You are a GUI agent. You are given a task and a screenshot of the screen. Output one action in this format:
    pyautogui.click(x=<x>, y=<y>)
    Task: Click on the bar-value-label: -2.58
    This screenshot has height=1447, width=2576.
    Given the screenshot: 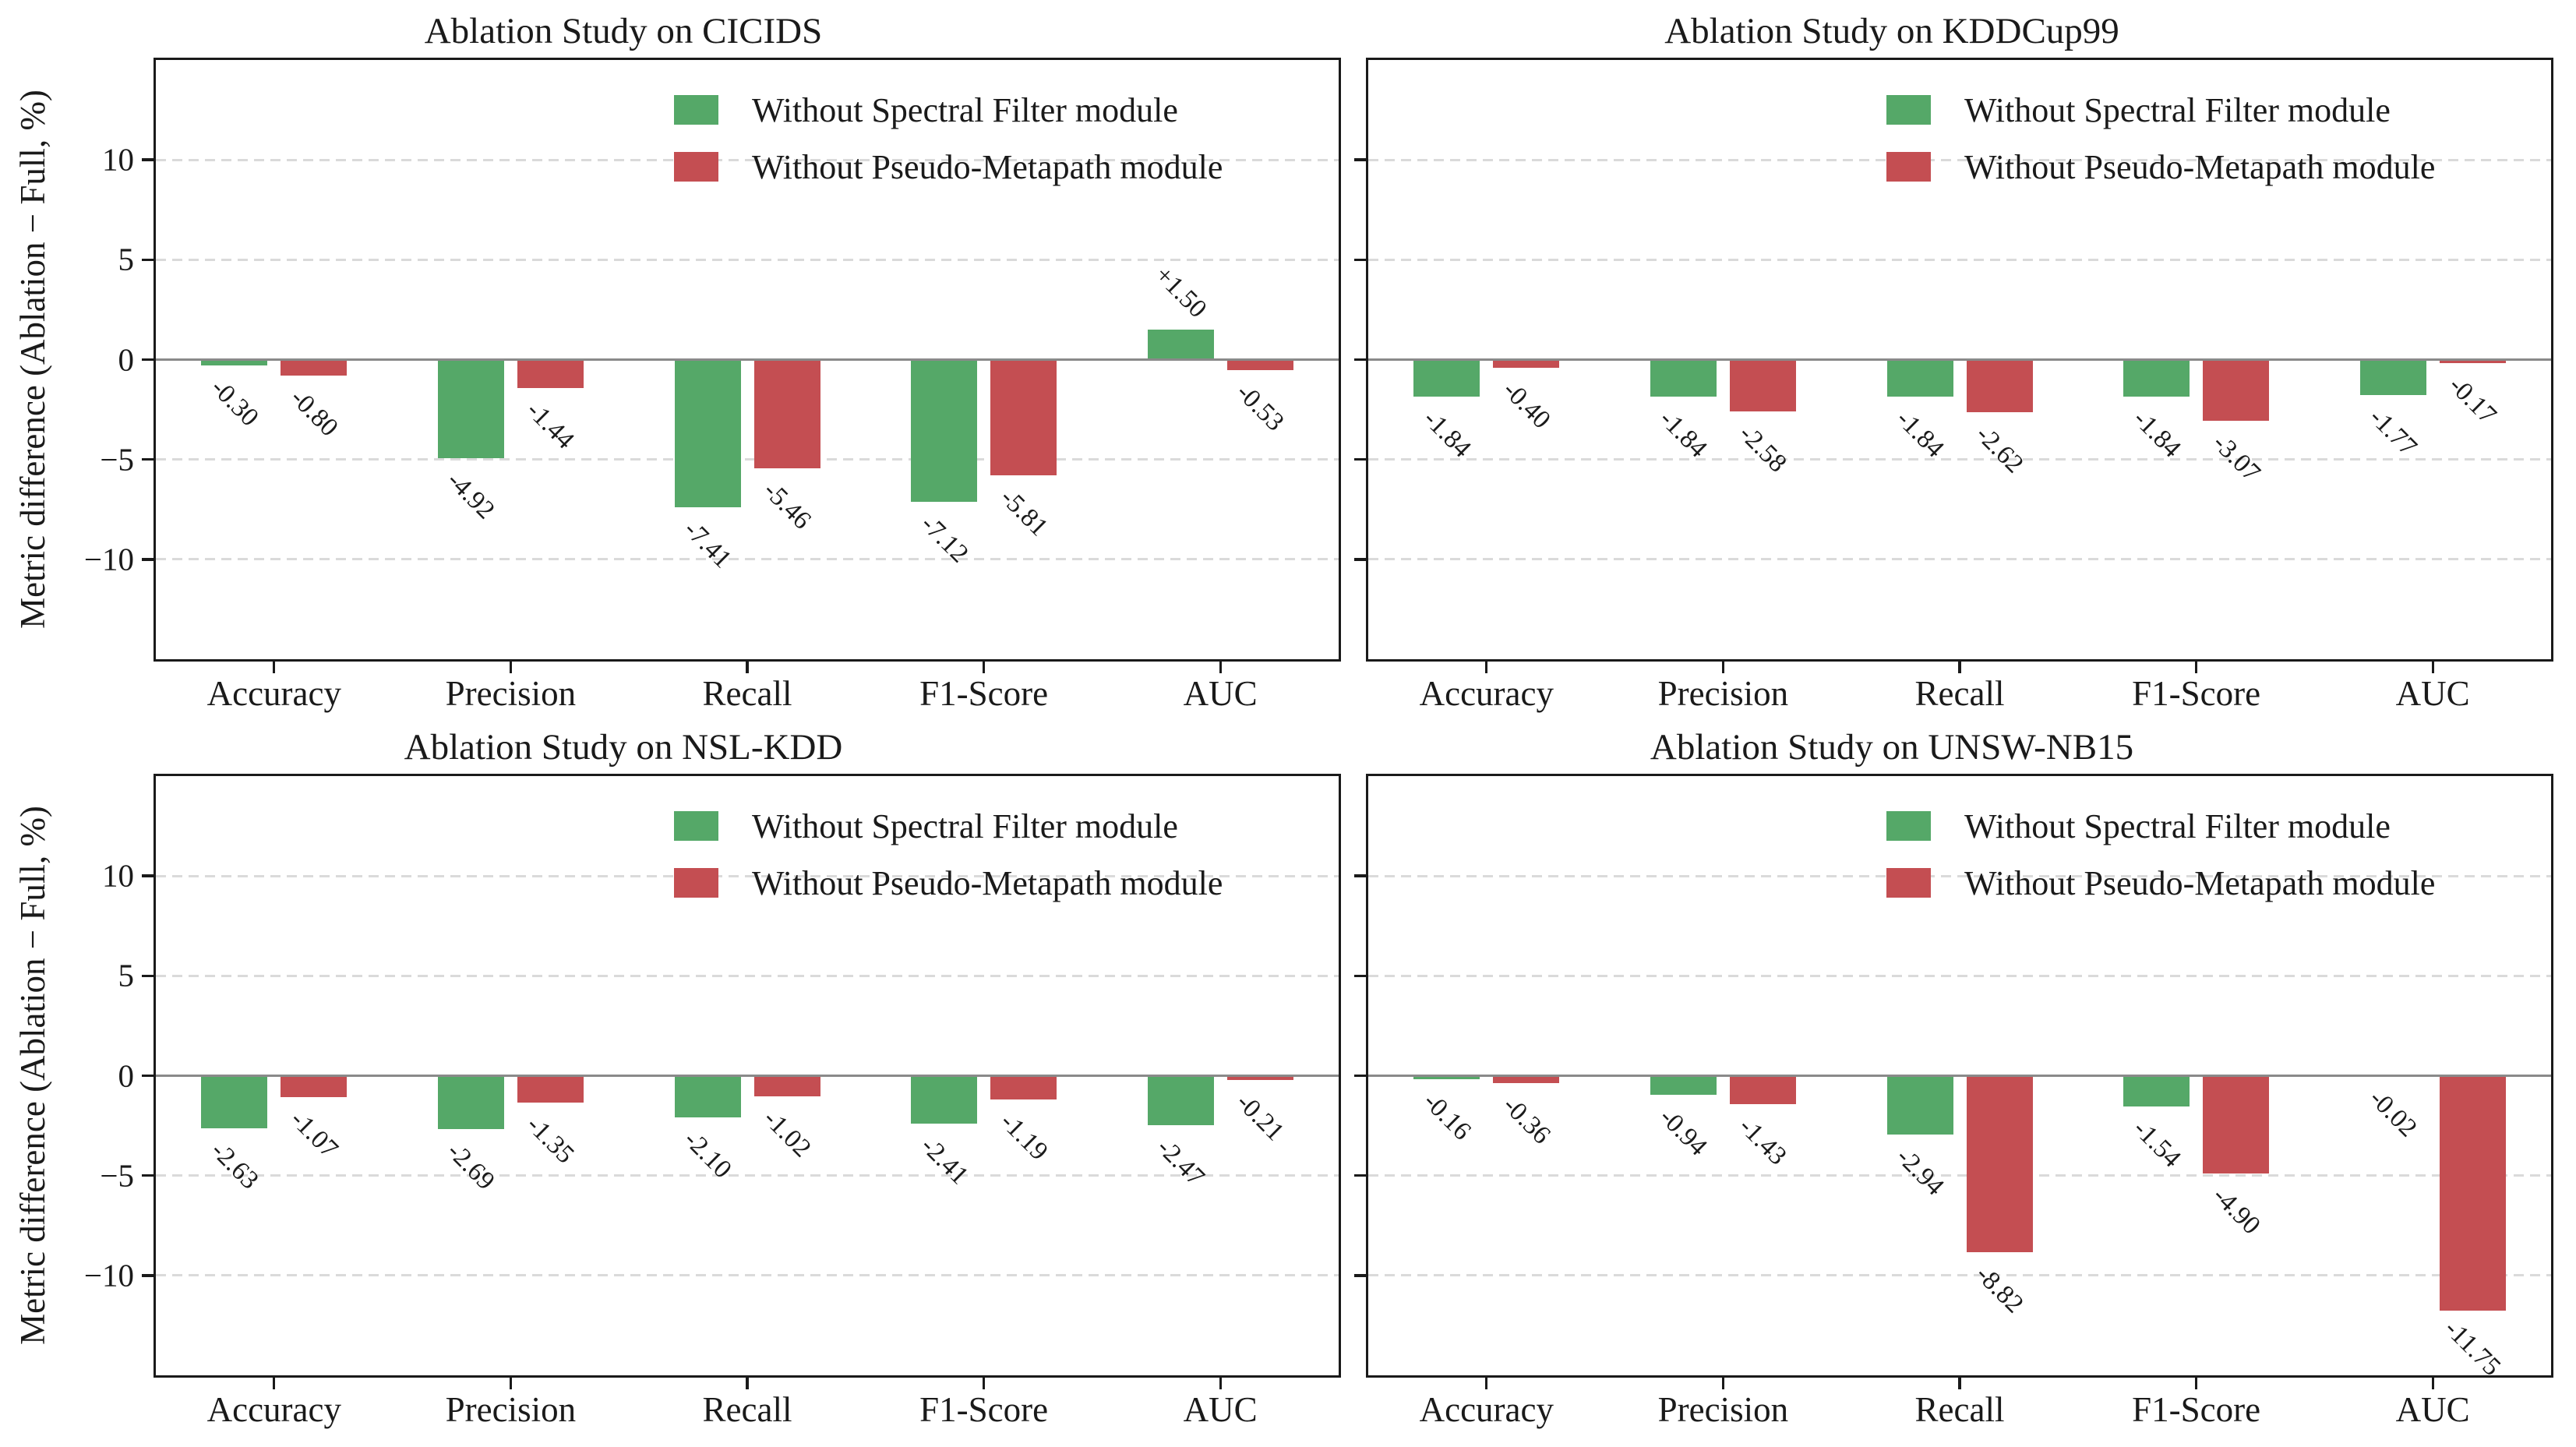 What is the action you would take?
    pyautogui.click(x=1763, y=448)
    